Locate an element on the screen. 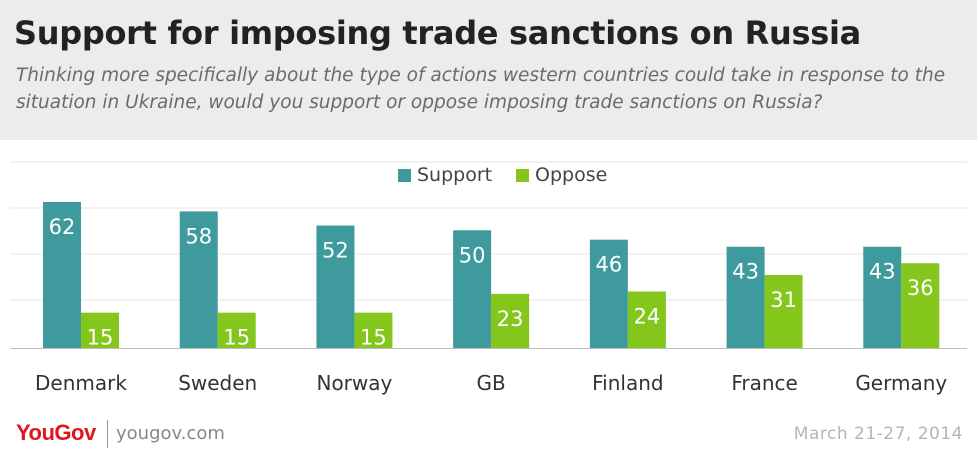 This screenshot has height=458, width=977. legend-label-support: Support is located at coordinates (454, 175).